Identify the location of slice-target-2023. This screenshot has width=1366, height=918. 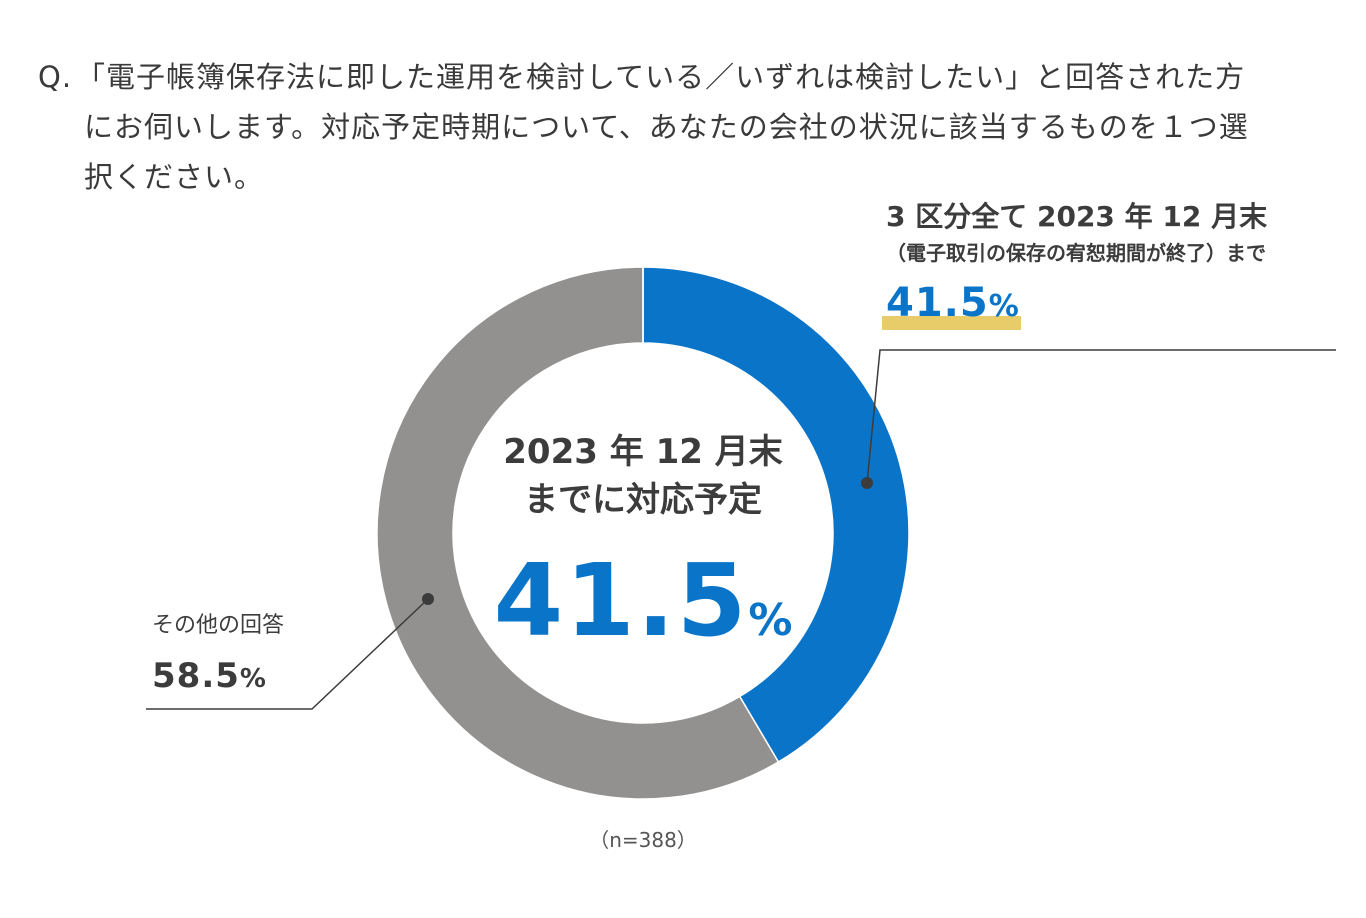
(776, 514).